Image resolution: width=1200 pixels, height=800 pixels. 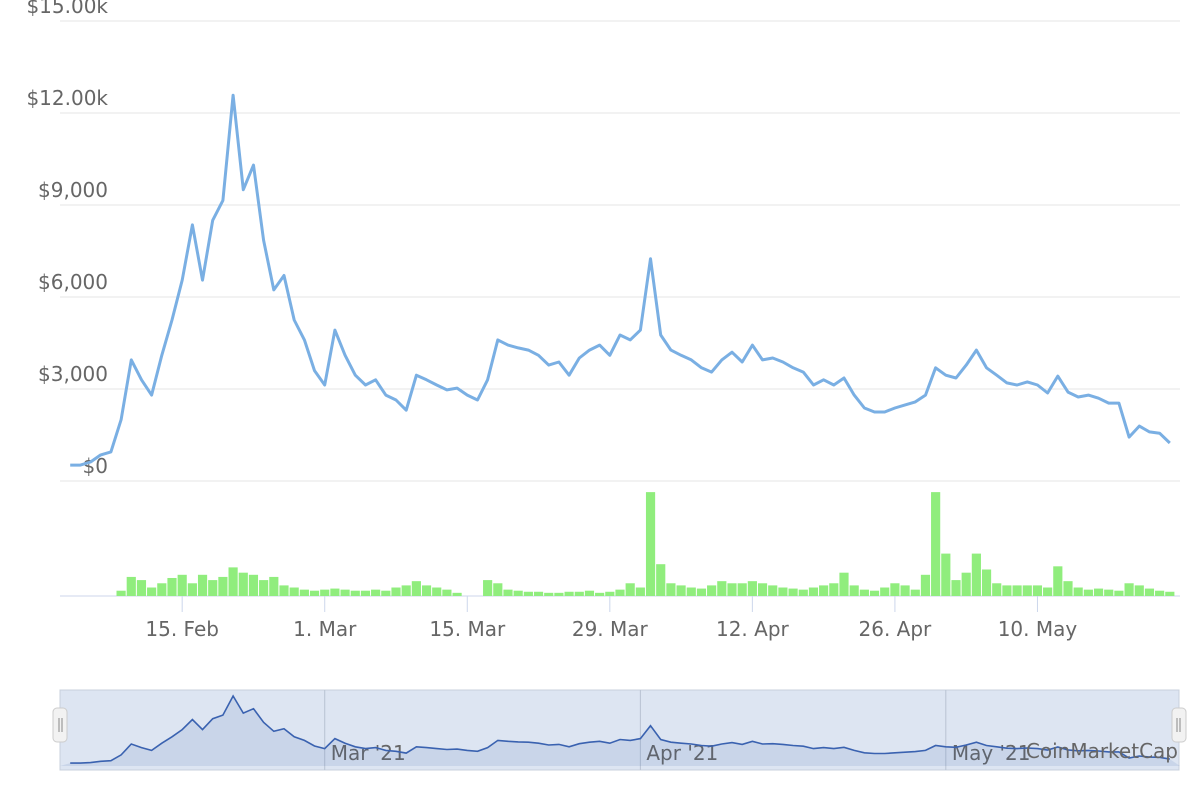 What do you see at coordinates (896, 629) in the screenshot?
I see `x-tick-label: 26. Apr` at bounding box center [896, 629].